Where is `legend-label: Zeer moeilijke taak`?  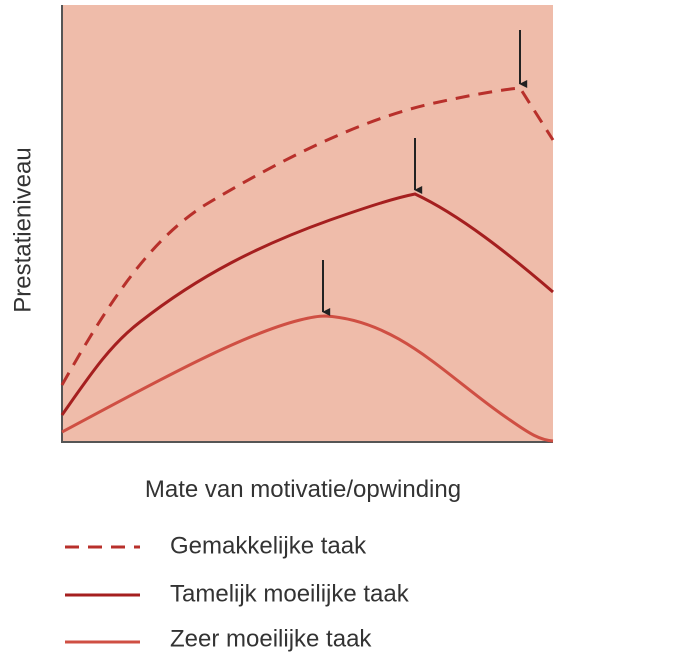
legend-label: Zeer moeilijke taak is located at coordinates (271, 638).